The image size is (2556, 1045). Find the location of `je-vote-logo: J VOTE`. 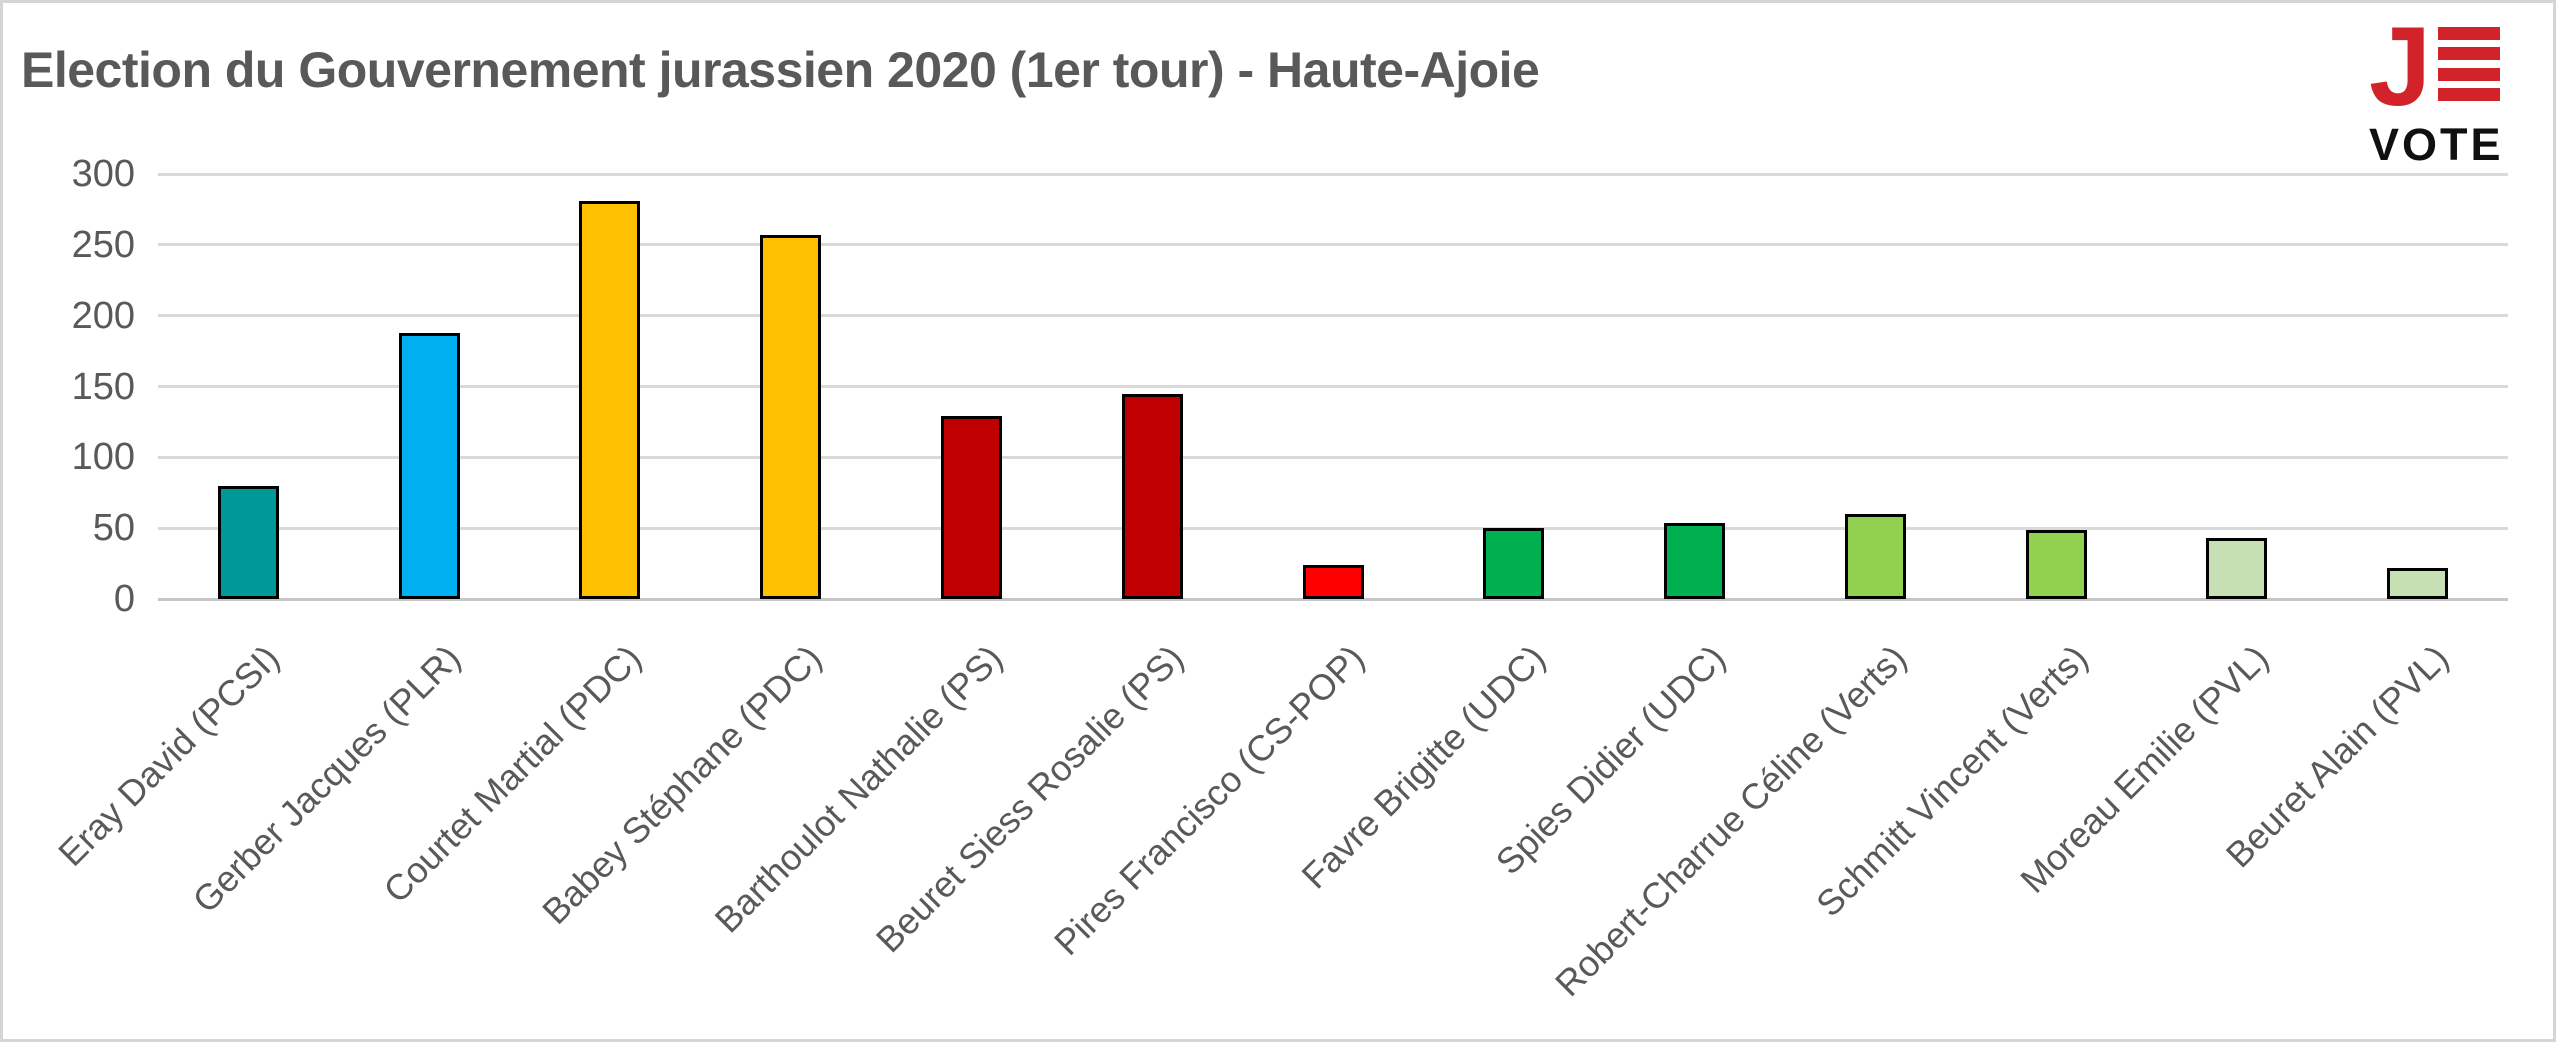

je-vote-logo: J VOTE is located at coordinates (2439, 87).